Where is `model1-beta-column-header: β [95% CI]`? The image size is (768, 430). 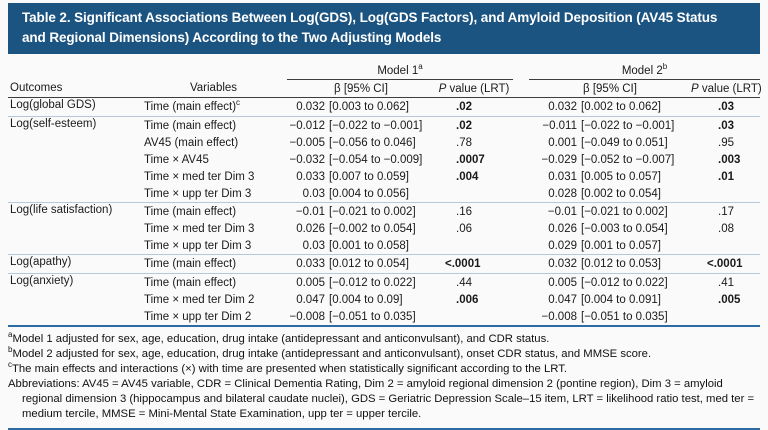 model1-beta-column-header: β [95% CI] is located at coordinates (361, 89).